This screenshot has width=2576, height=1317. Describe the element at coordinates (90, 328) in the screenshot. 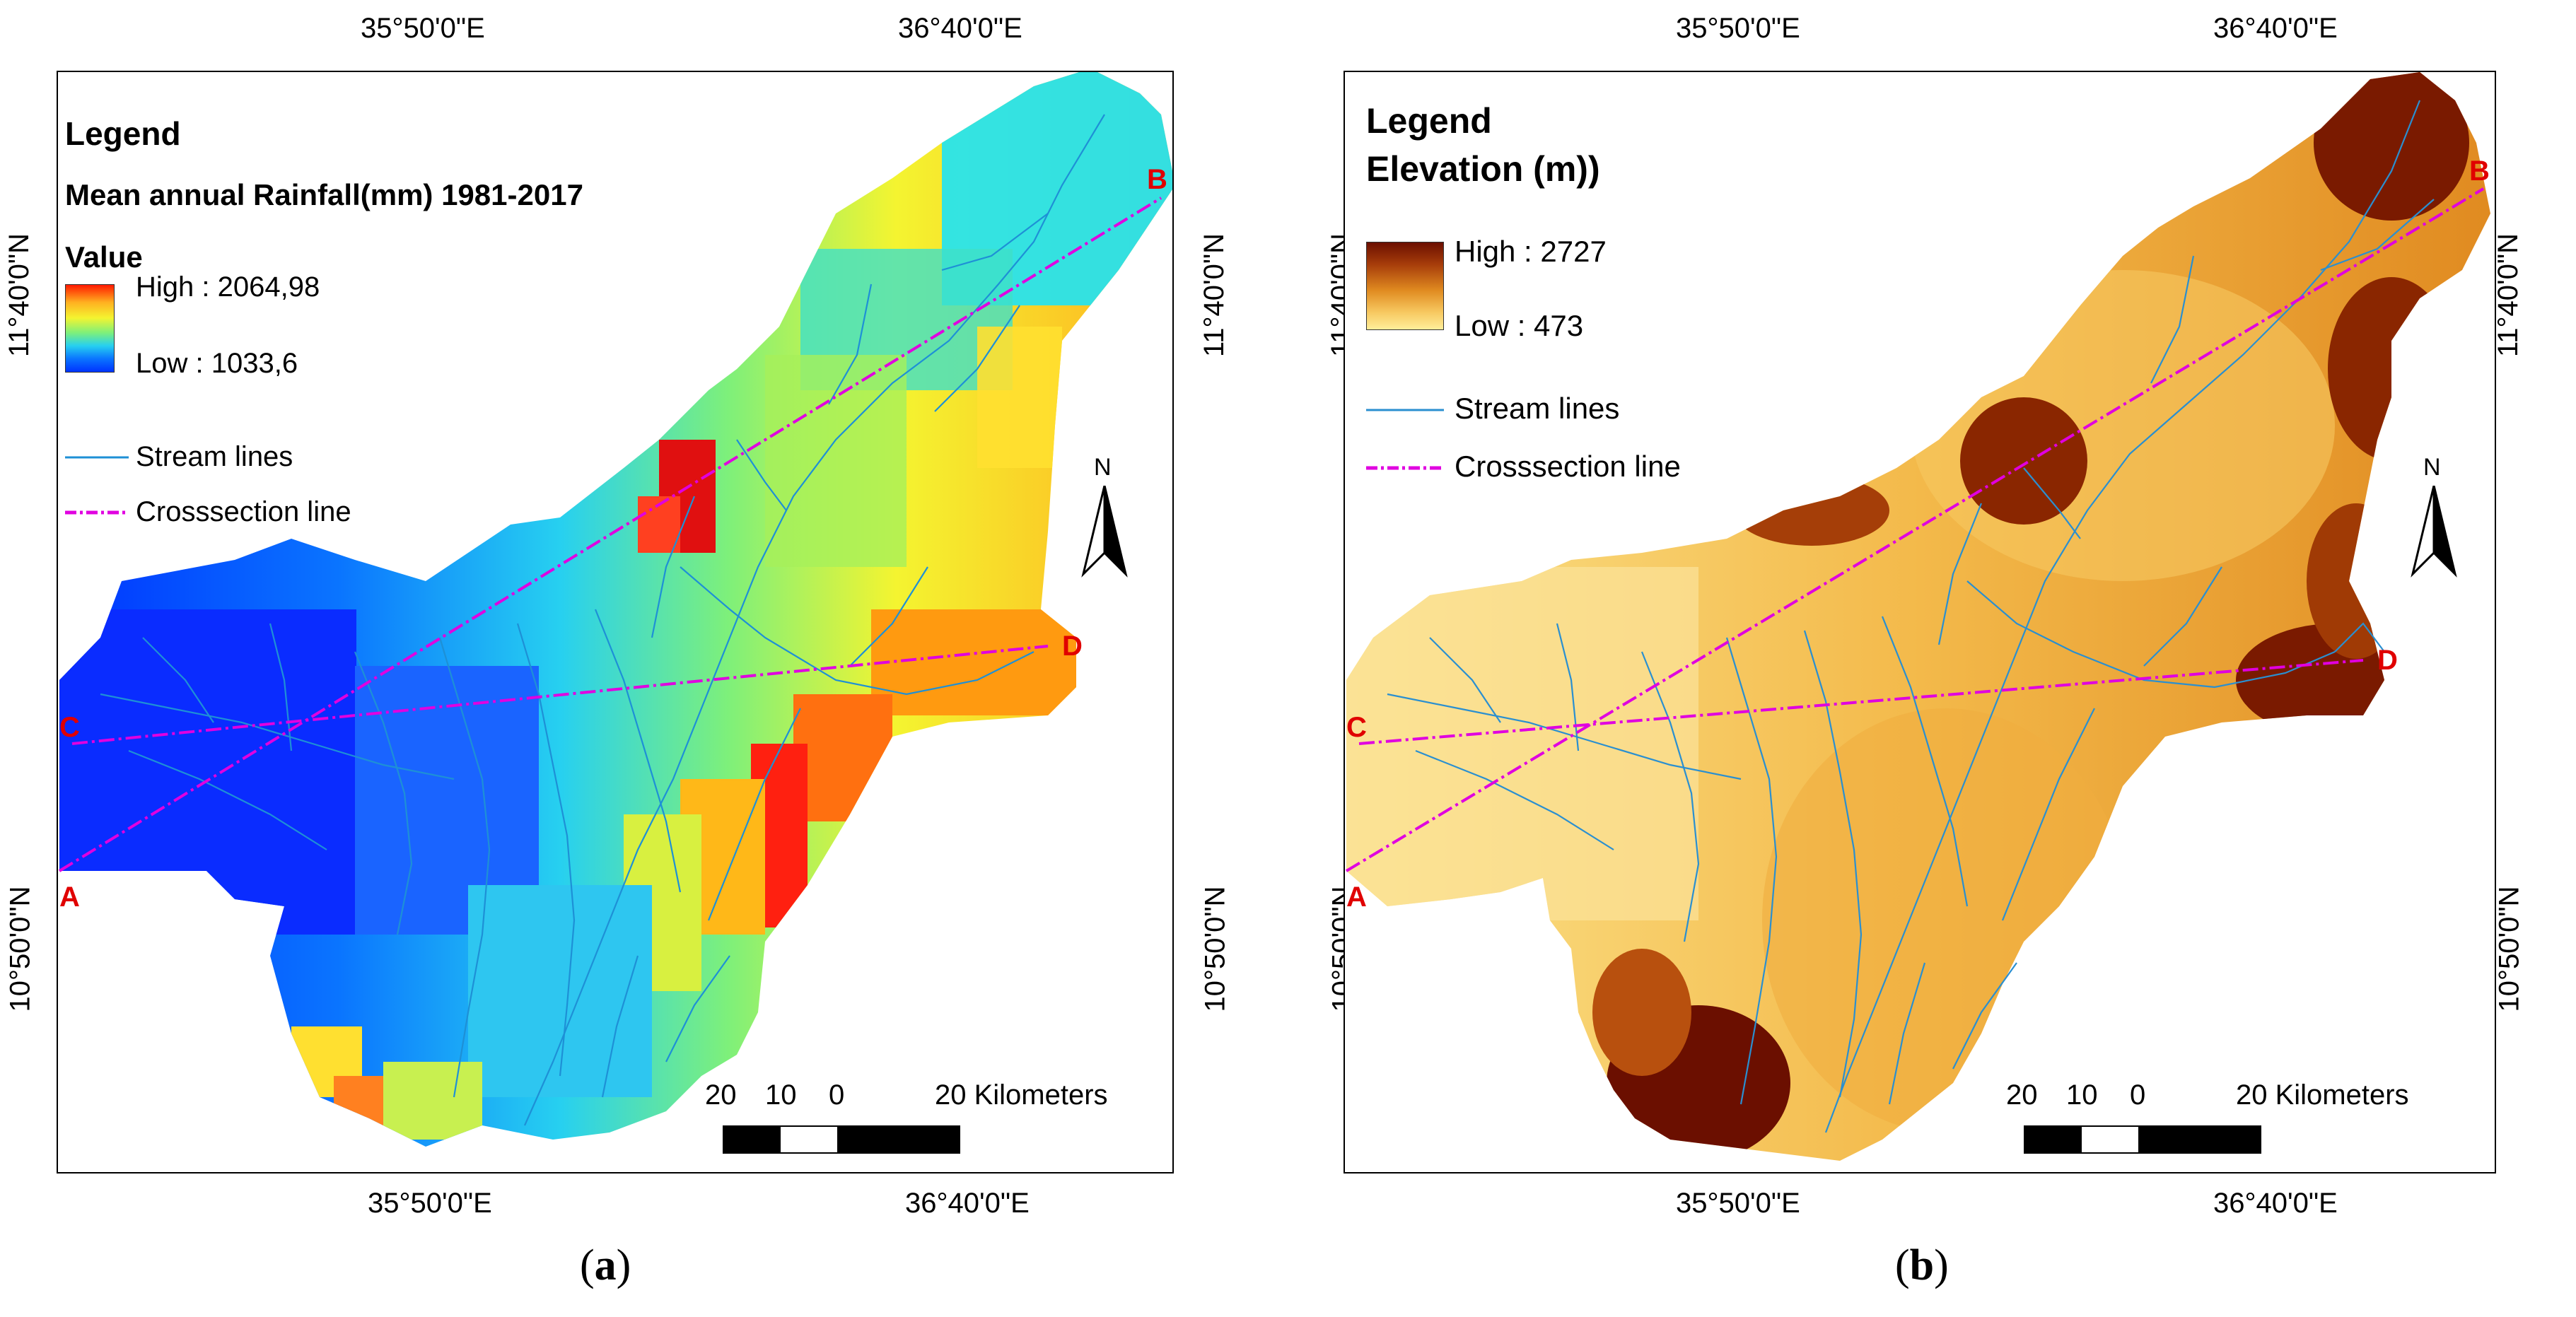

I see `rainfall-color-ramp` at that location.